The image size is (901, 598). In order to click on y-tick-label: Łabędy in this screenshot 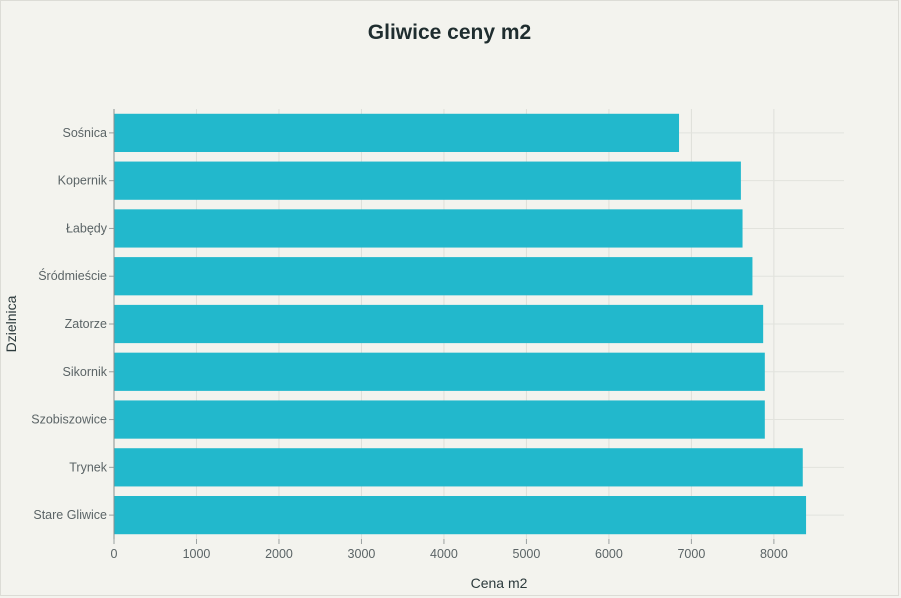, I will do `click(87, 228)`.